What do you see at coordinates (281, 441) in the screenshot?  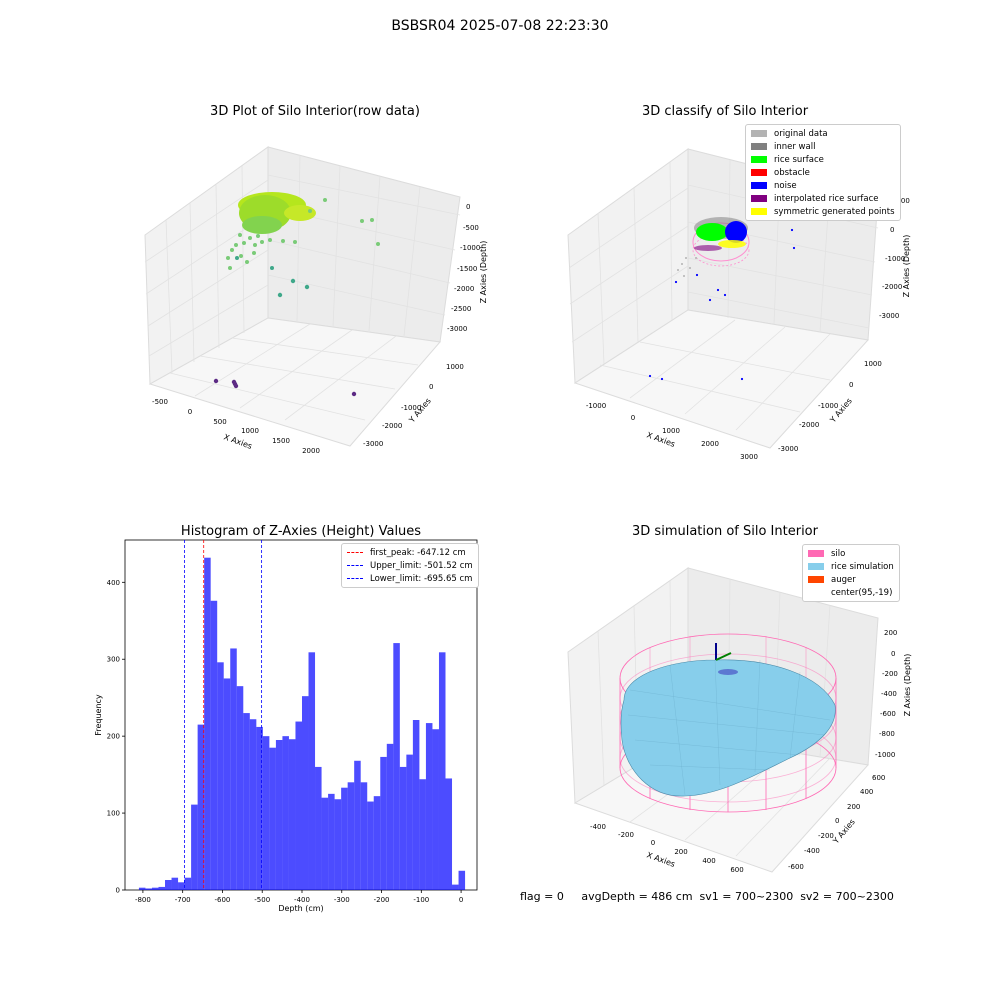 I see `tick: 1500` at bounding box center [281, 441].